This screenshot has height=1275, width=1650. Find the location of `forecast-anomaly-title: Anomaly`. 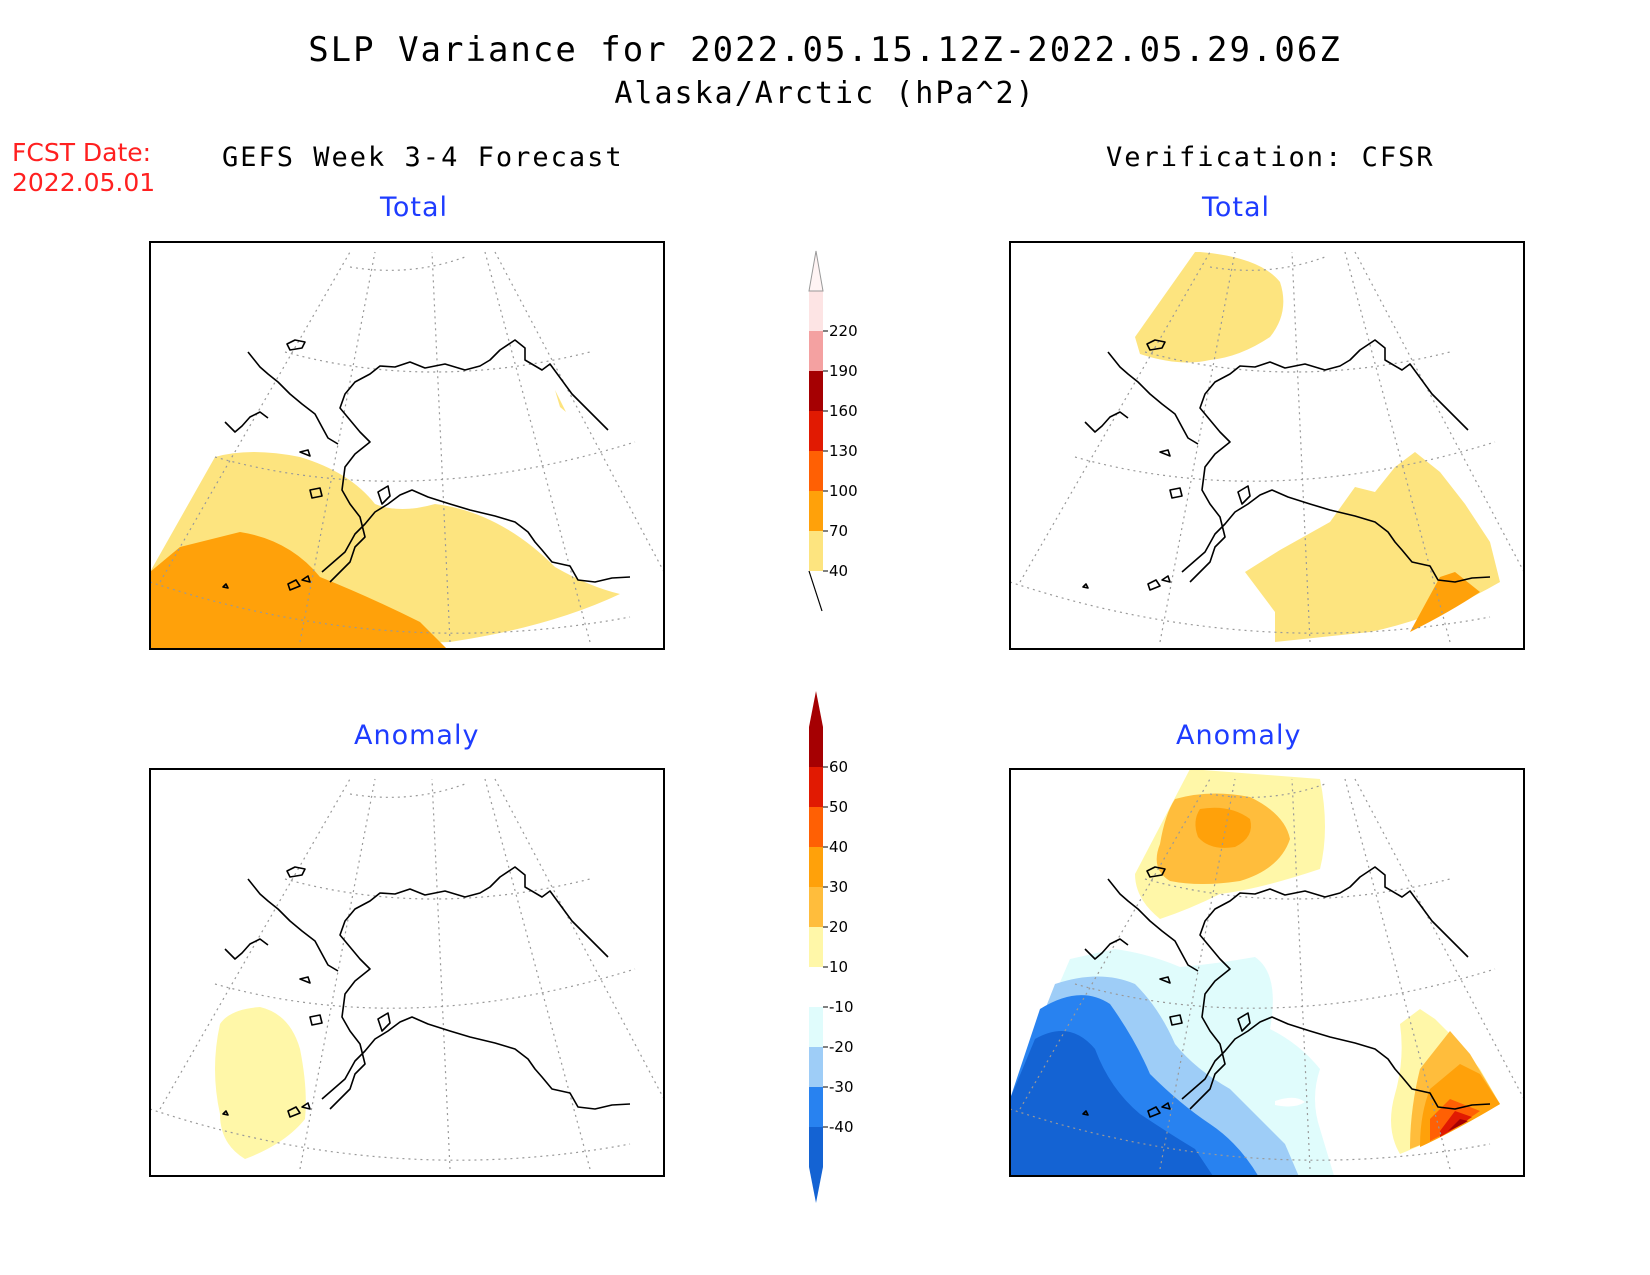

forecast-anomaly-title: Anomaly is located at coordinates (417, 735).